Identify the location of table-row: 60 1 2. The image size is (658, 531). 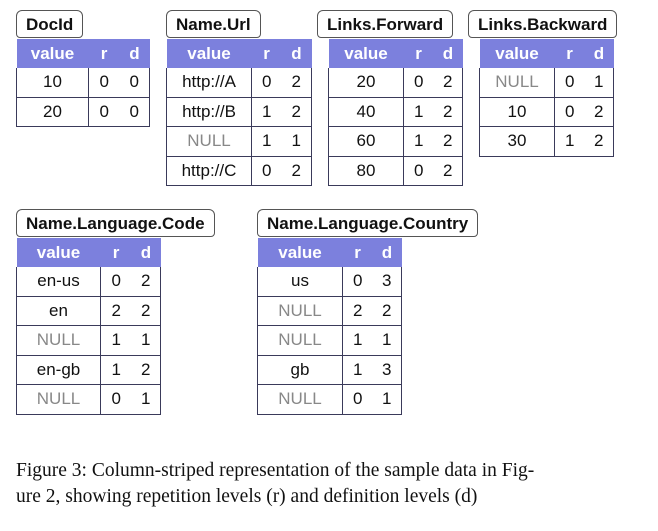
(395, 141).